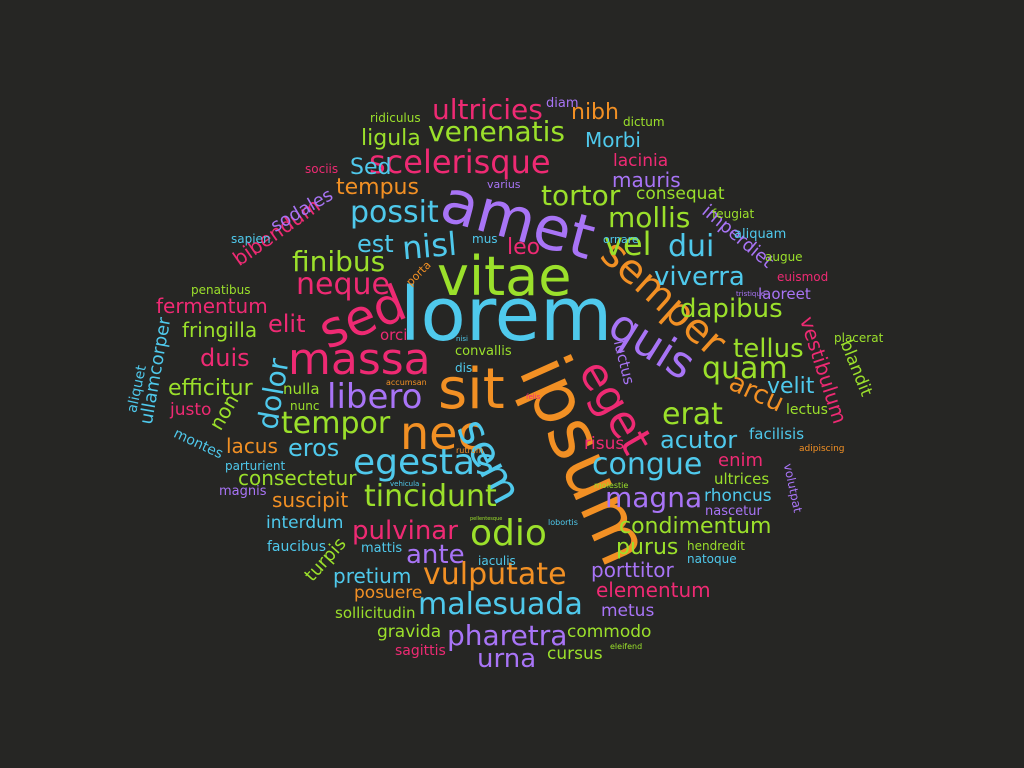  What do you see at coordinates (768, 349) in the screenshot?
I see `word-tellus: tellus` at bounding box center [768, 349].